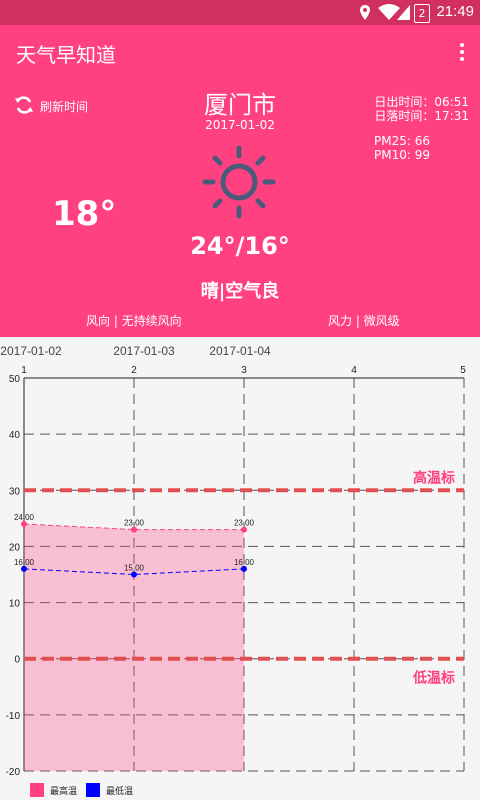 The image size is (480, 800). I want to click on pm25-value: PM25: 66, so click(402, 141).